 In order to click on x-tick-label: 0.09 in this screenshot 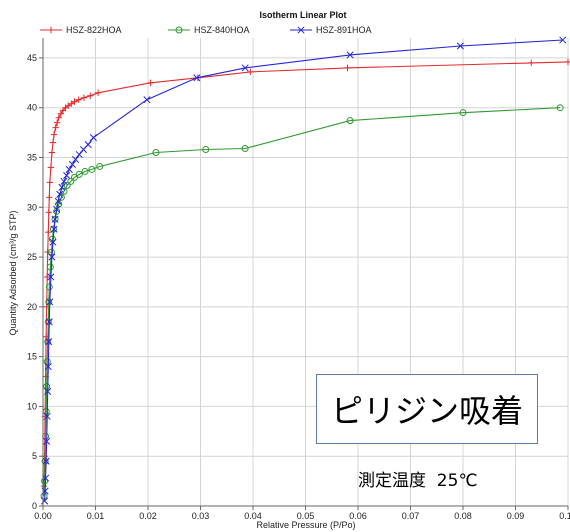, I will do `click(516, 516)`.